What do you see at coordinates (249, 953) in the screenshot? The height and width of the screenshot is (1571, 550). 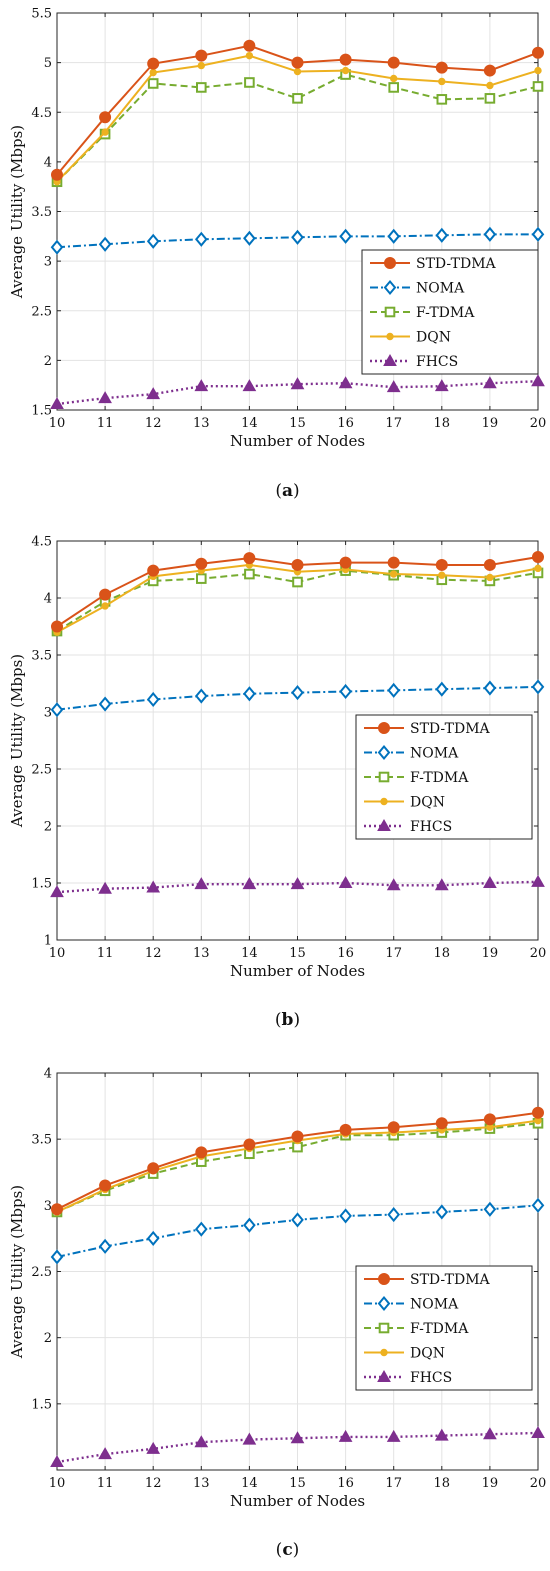 I see `x-tick-label: 14` at bounding box center [249, 953].